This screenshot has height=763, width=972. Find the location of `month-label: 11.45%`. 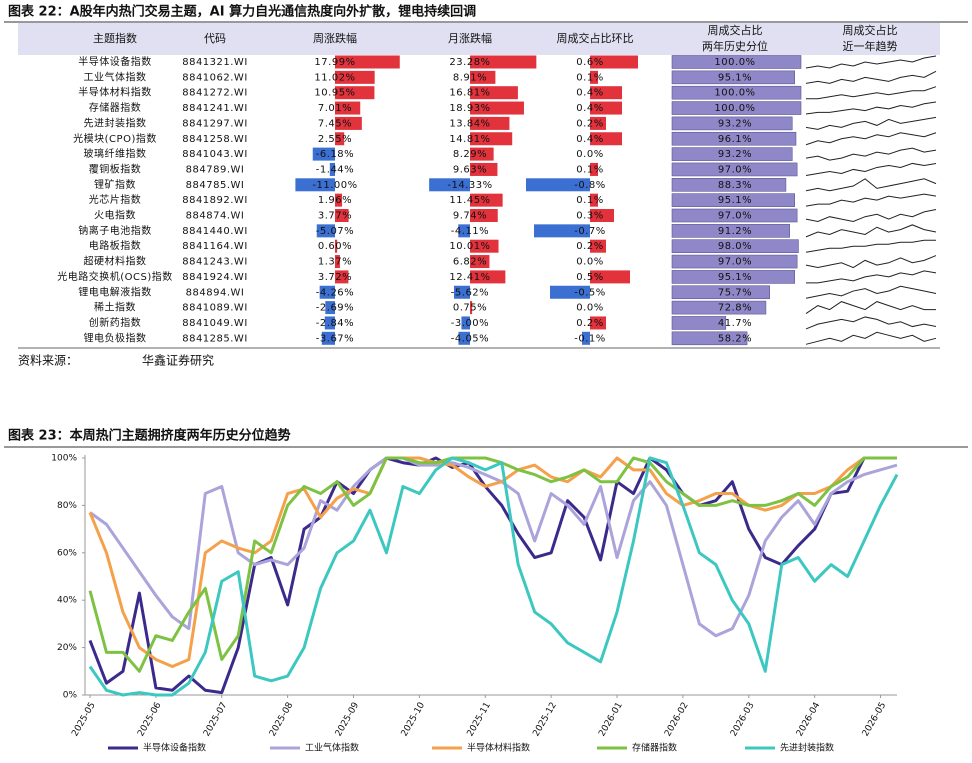

month-label: 11.45% is located at coordinates (469, 200).